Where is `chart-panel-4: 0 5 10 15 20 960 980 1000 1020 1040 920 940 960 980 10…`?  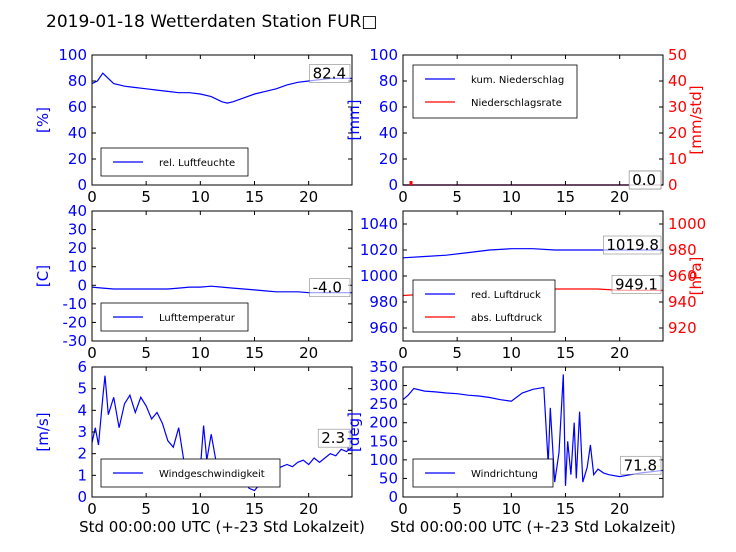 chart-panel-4: 0 5 10 15 20 960 980 1000 1020 1040 920 940 960 980 10… is located at coordinates (533, 286).